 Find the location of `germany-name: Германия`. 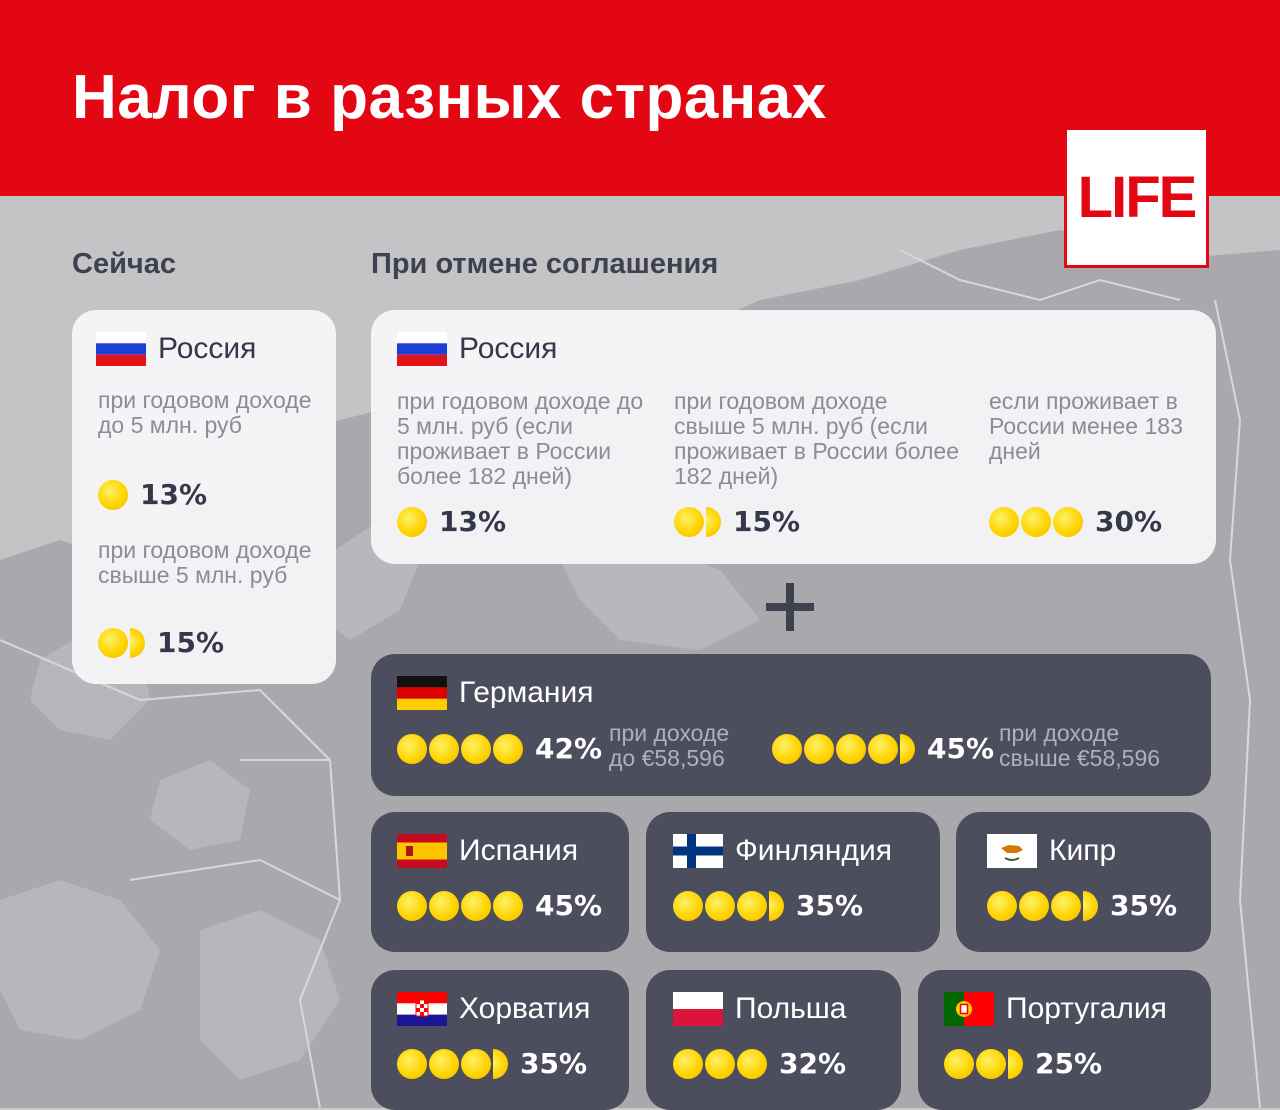

germany-name: Германия is located at coordinates (526, 692).